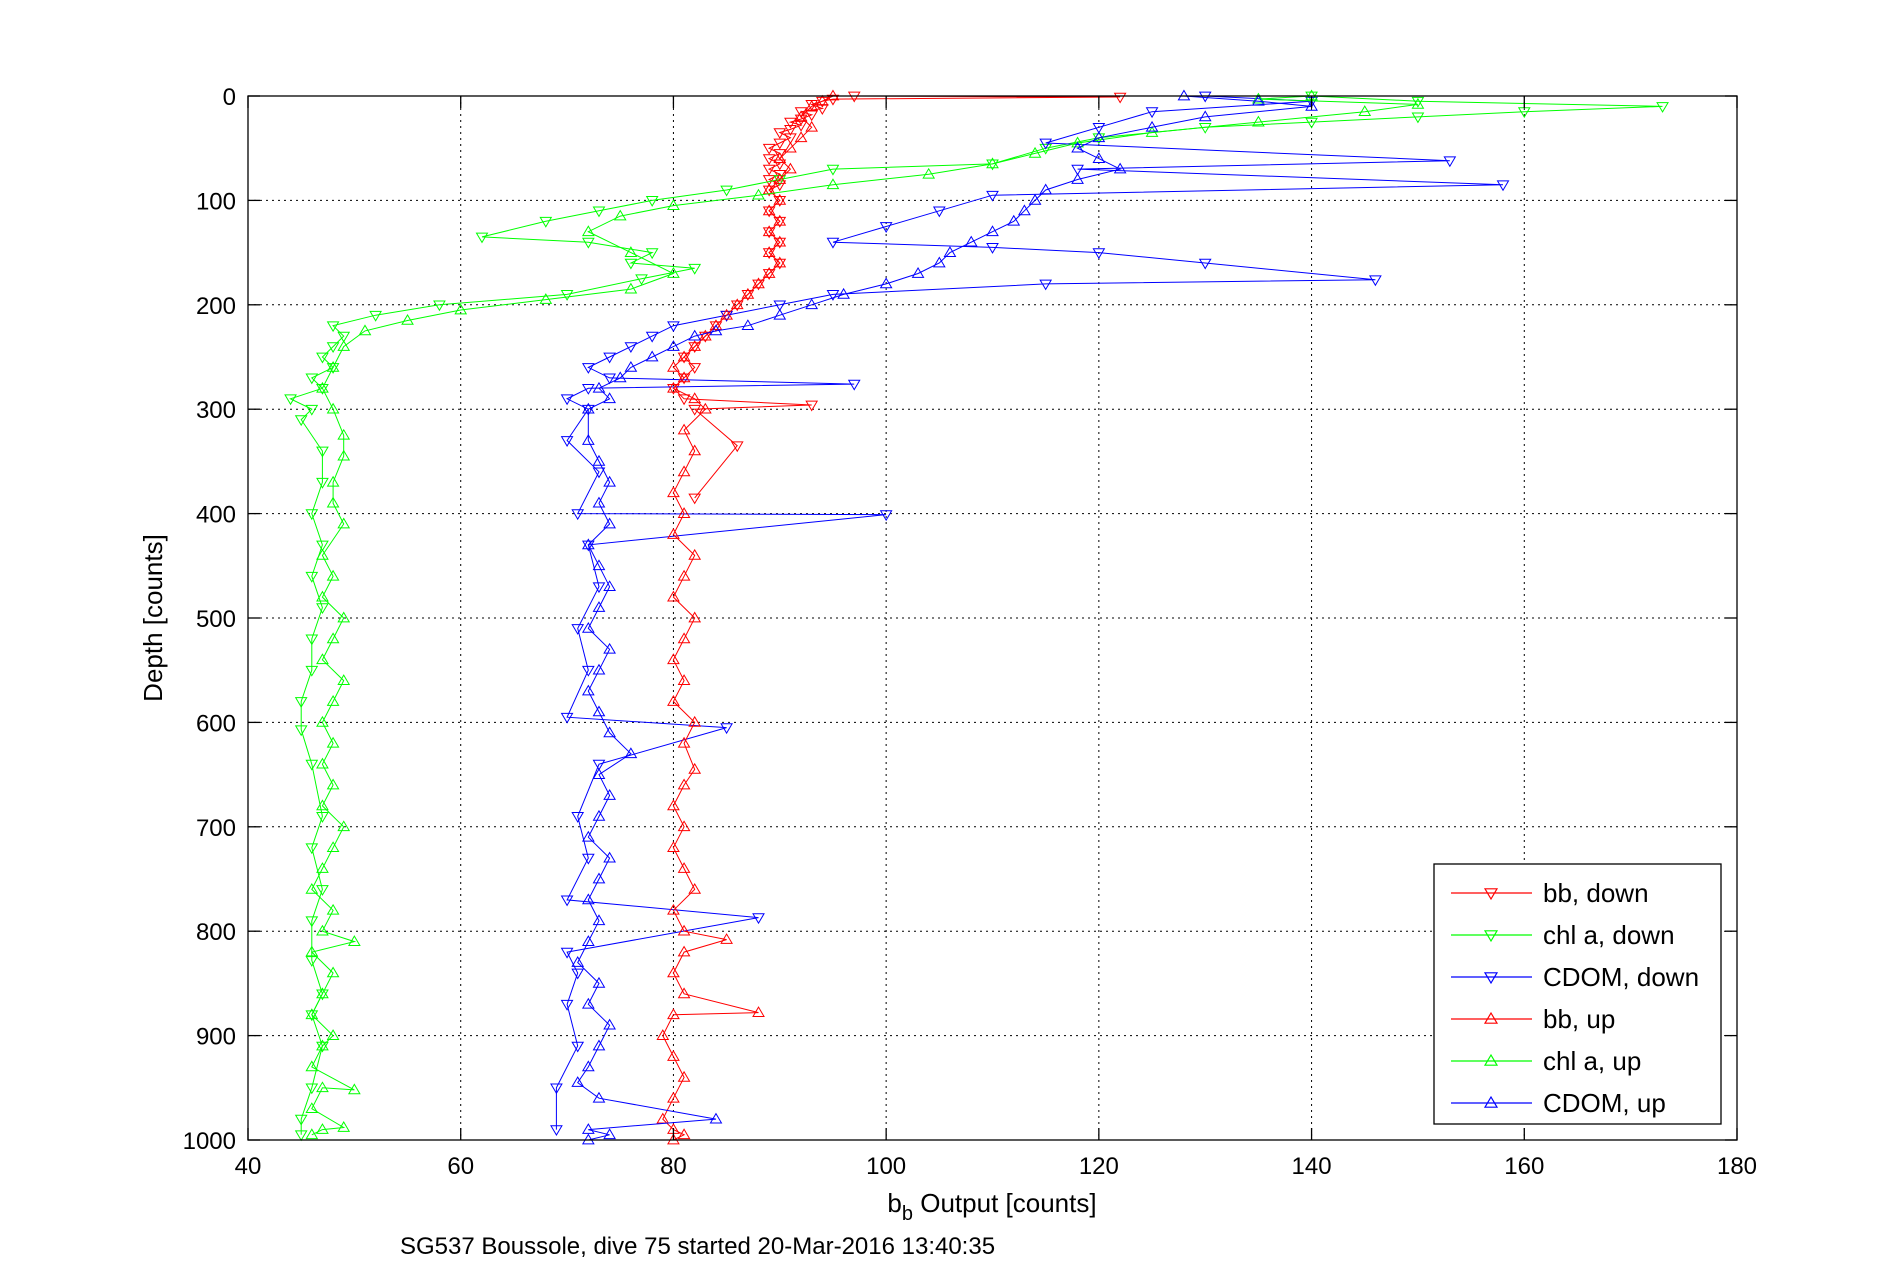 This screenshot has width=1891, height=1267. What do you see at coordinates (229, 97) in the screenshot?
I see `y-tick-label: 0` at bounding box center [229, 97].